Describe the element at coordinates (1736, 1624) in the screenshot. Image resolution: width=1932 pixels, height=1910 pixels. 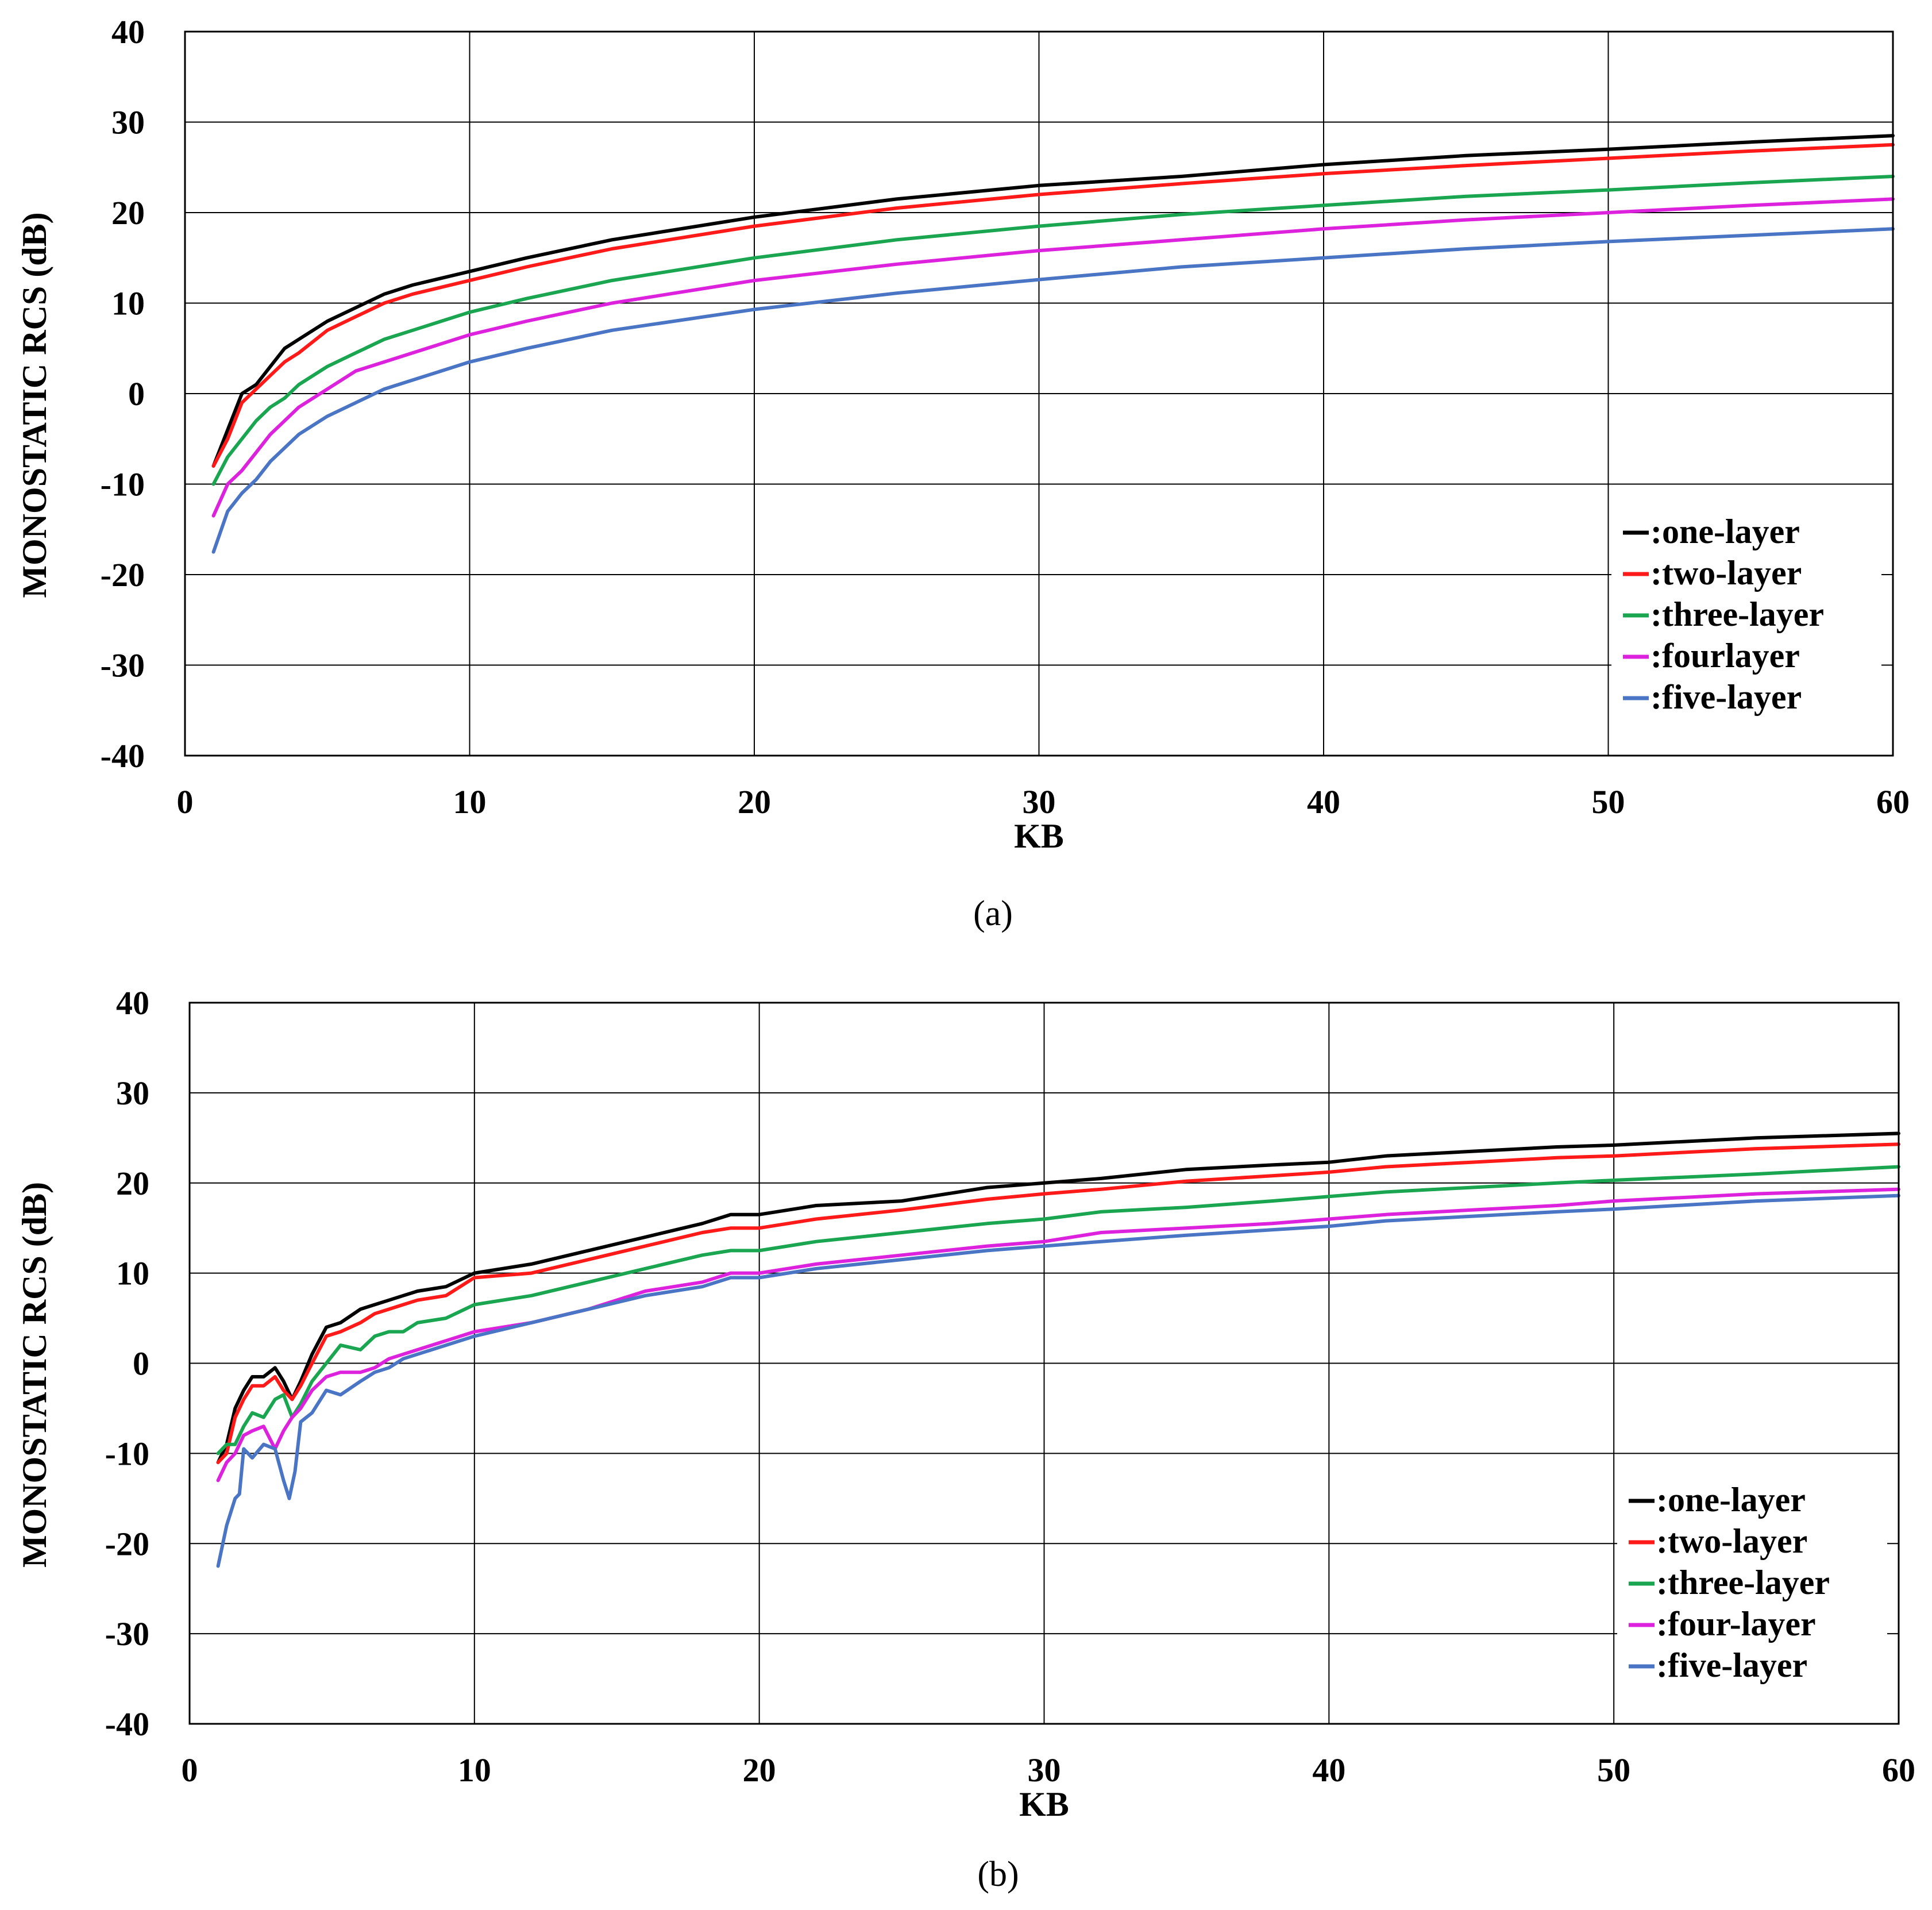
I see `chart-b-legend-label-four: :four-layer` at that location.